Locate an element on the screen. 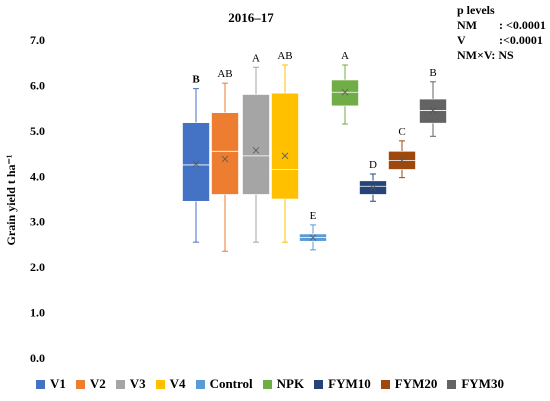 The width and height of the screenshot is (550, 401). box-v4: AB is located at coordinates (285, 146).